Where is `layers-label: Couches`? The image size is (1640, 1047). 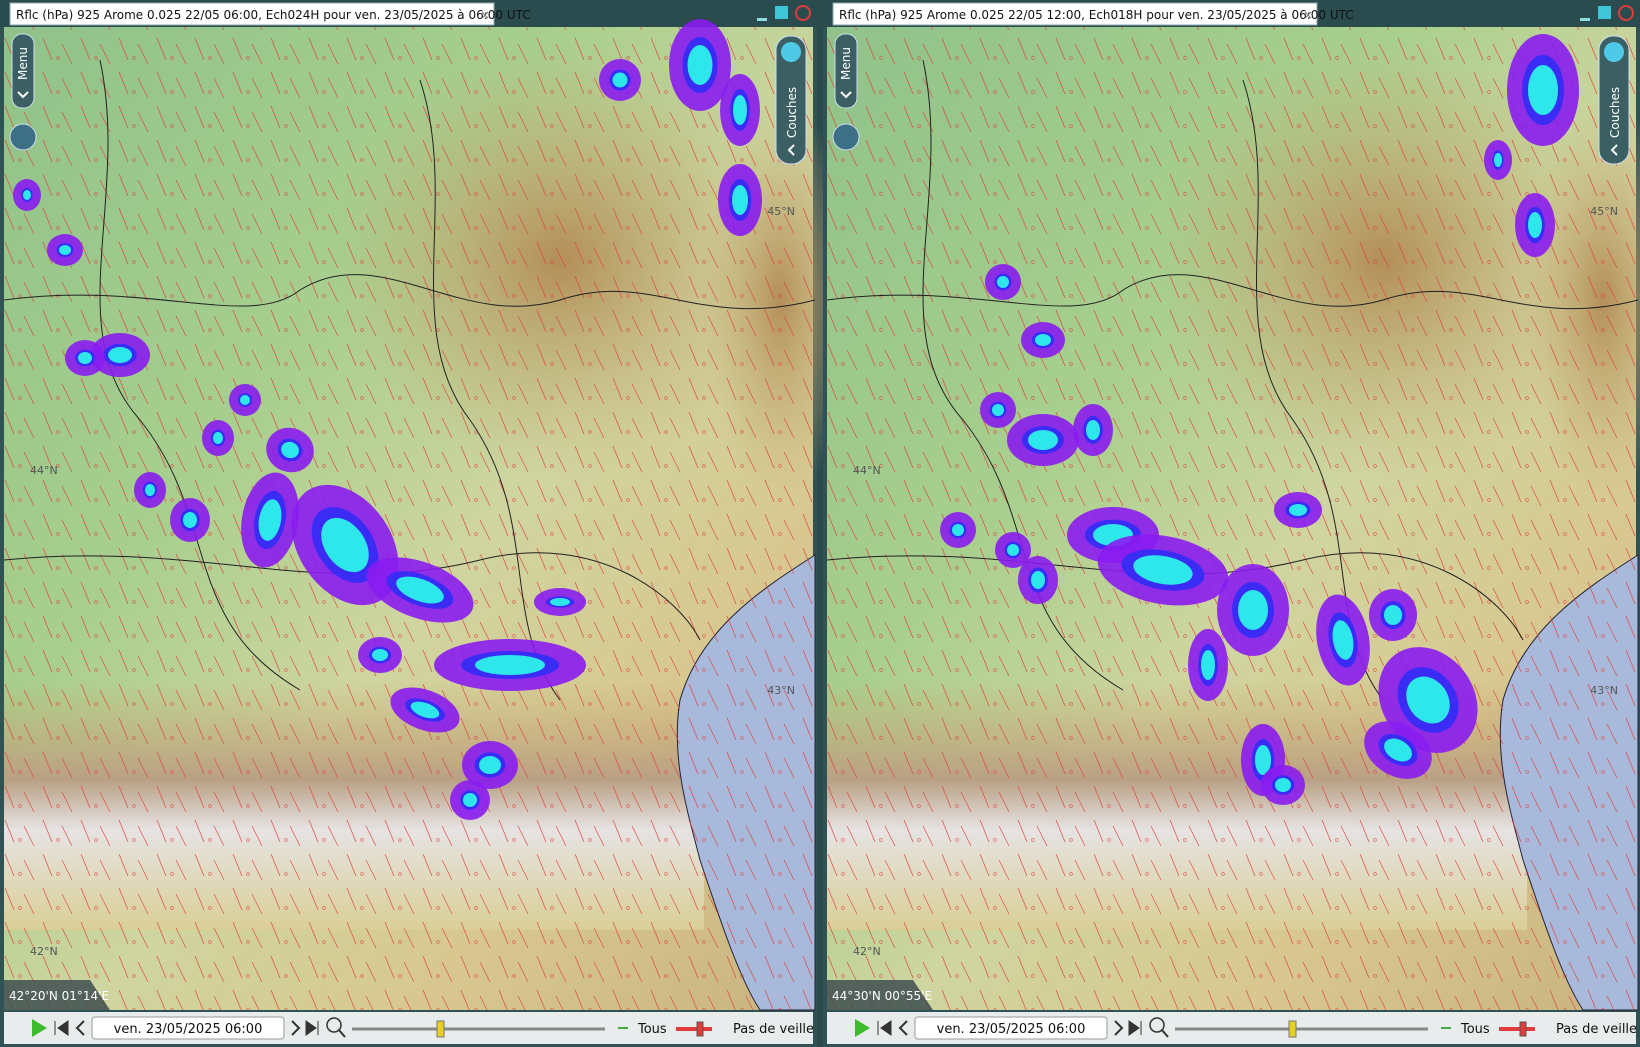
layers-label: Couches is located at coordinates (1615, 112).